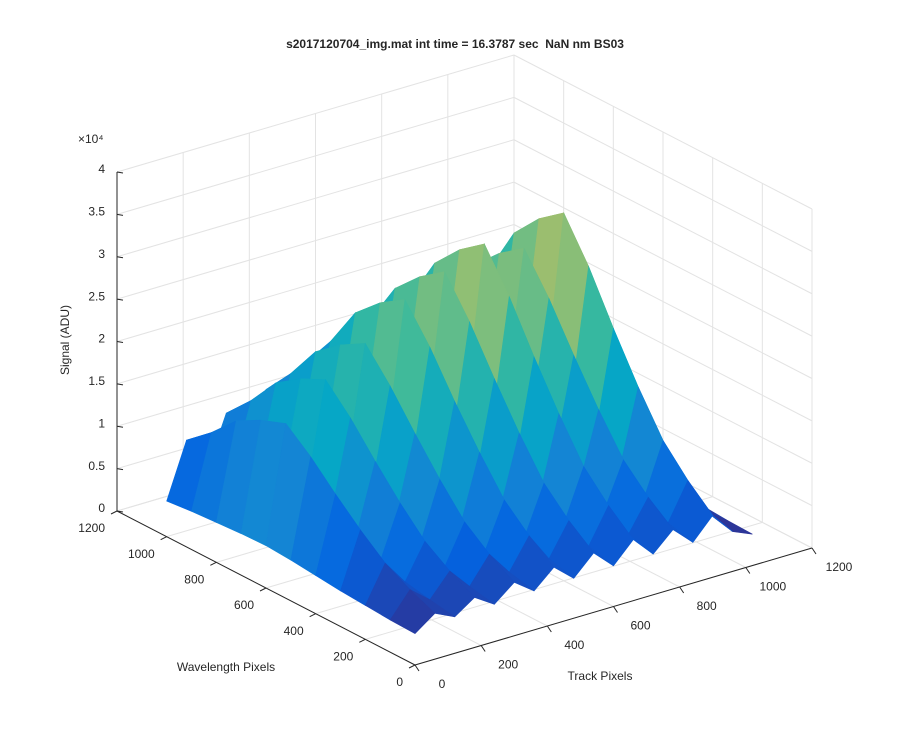  What do you see at coordinates (226, 667) in the screenshot?
I see `y-axis-label: Wavelength Pixels` at bounding box center [226, 667].